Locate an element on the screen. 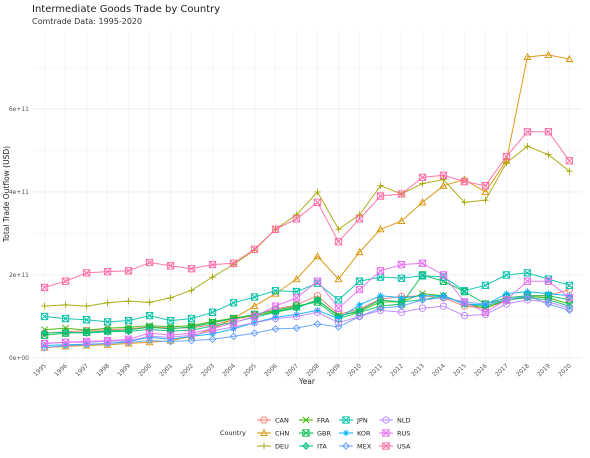  legend-label: USA is located at coordinates (404, 446).